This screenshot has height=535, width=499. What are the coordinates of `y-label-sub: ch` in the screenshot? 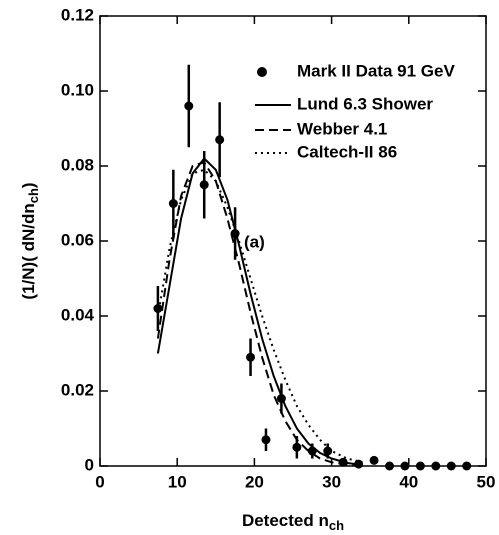 It's located at (33, 195).